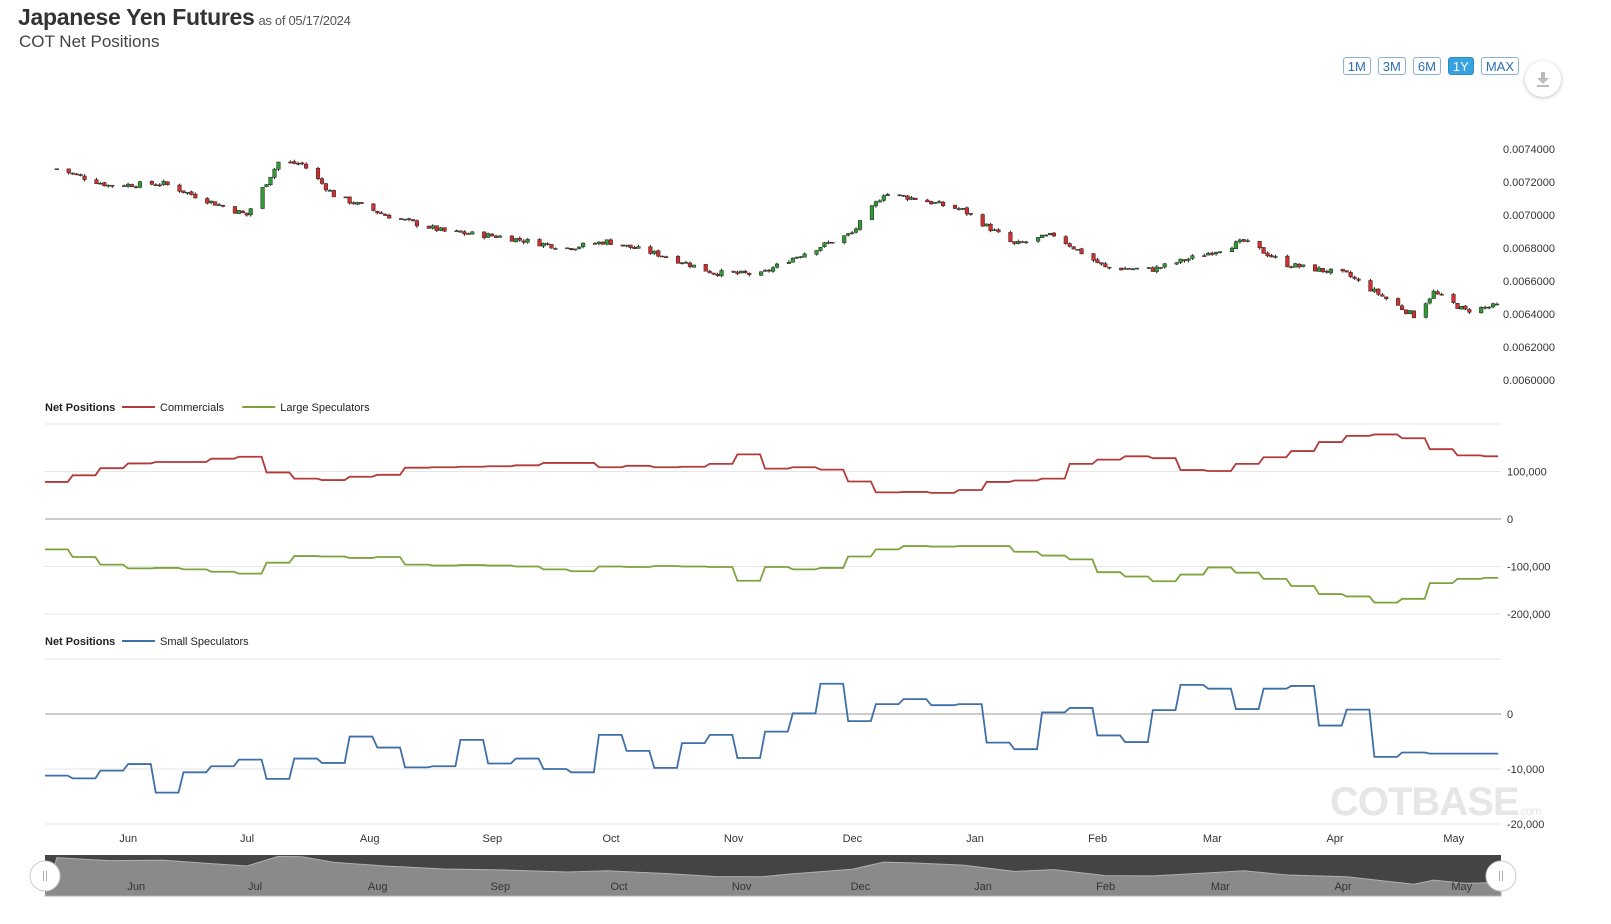 Image resolution: width=1611 pixels, height=924 pixels. What do you see at coordinates (772, 738) in the screenshot?
I see `small-speculators-line` at bounding box center [772, 738].